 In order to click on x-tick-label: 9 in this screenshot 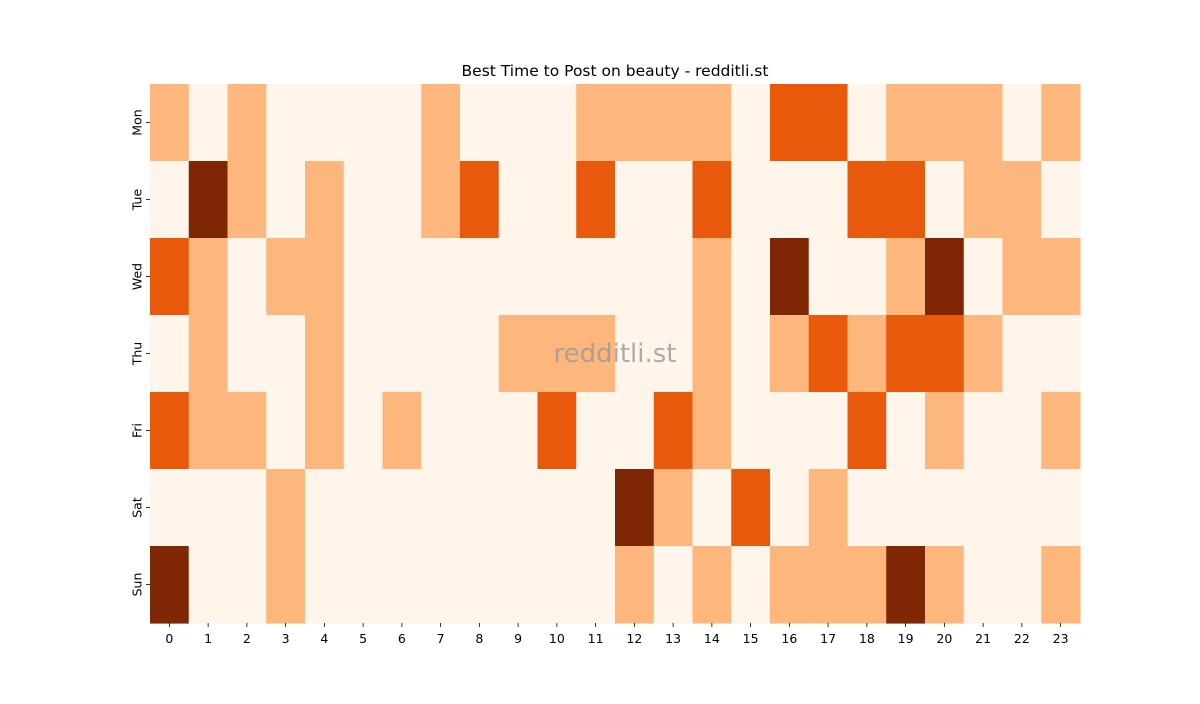, I will do `click(518, 638)`.